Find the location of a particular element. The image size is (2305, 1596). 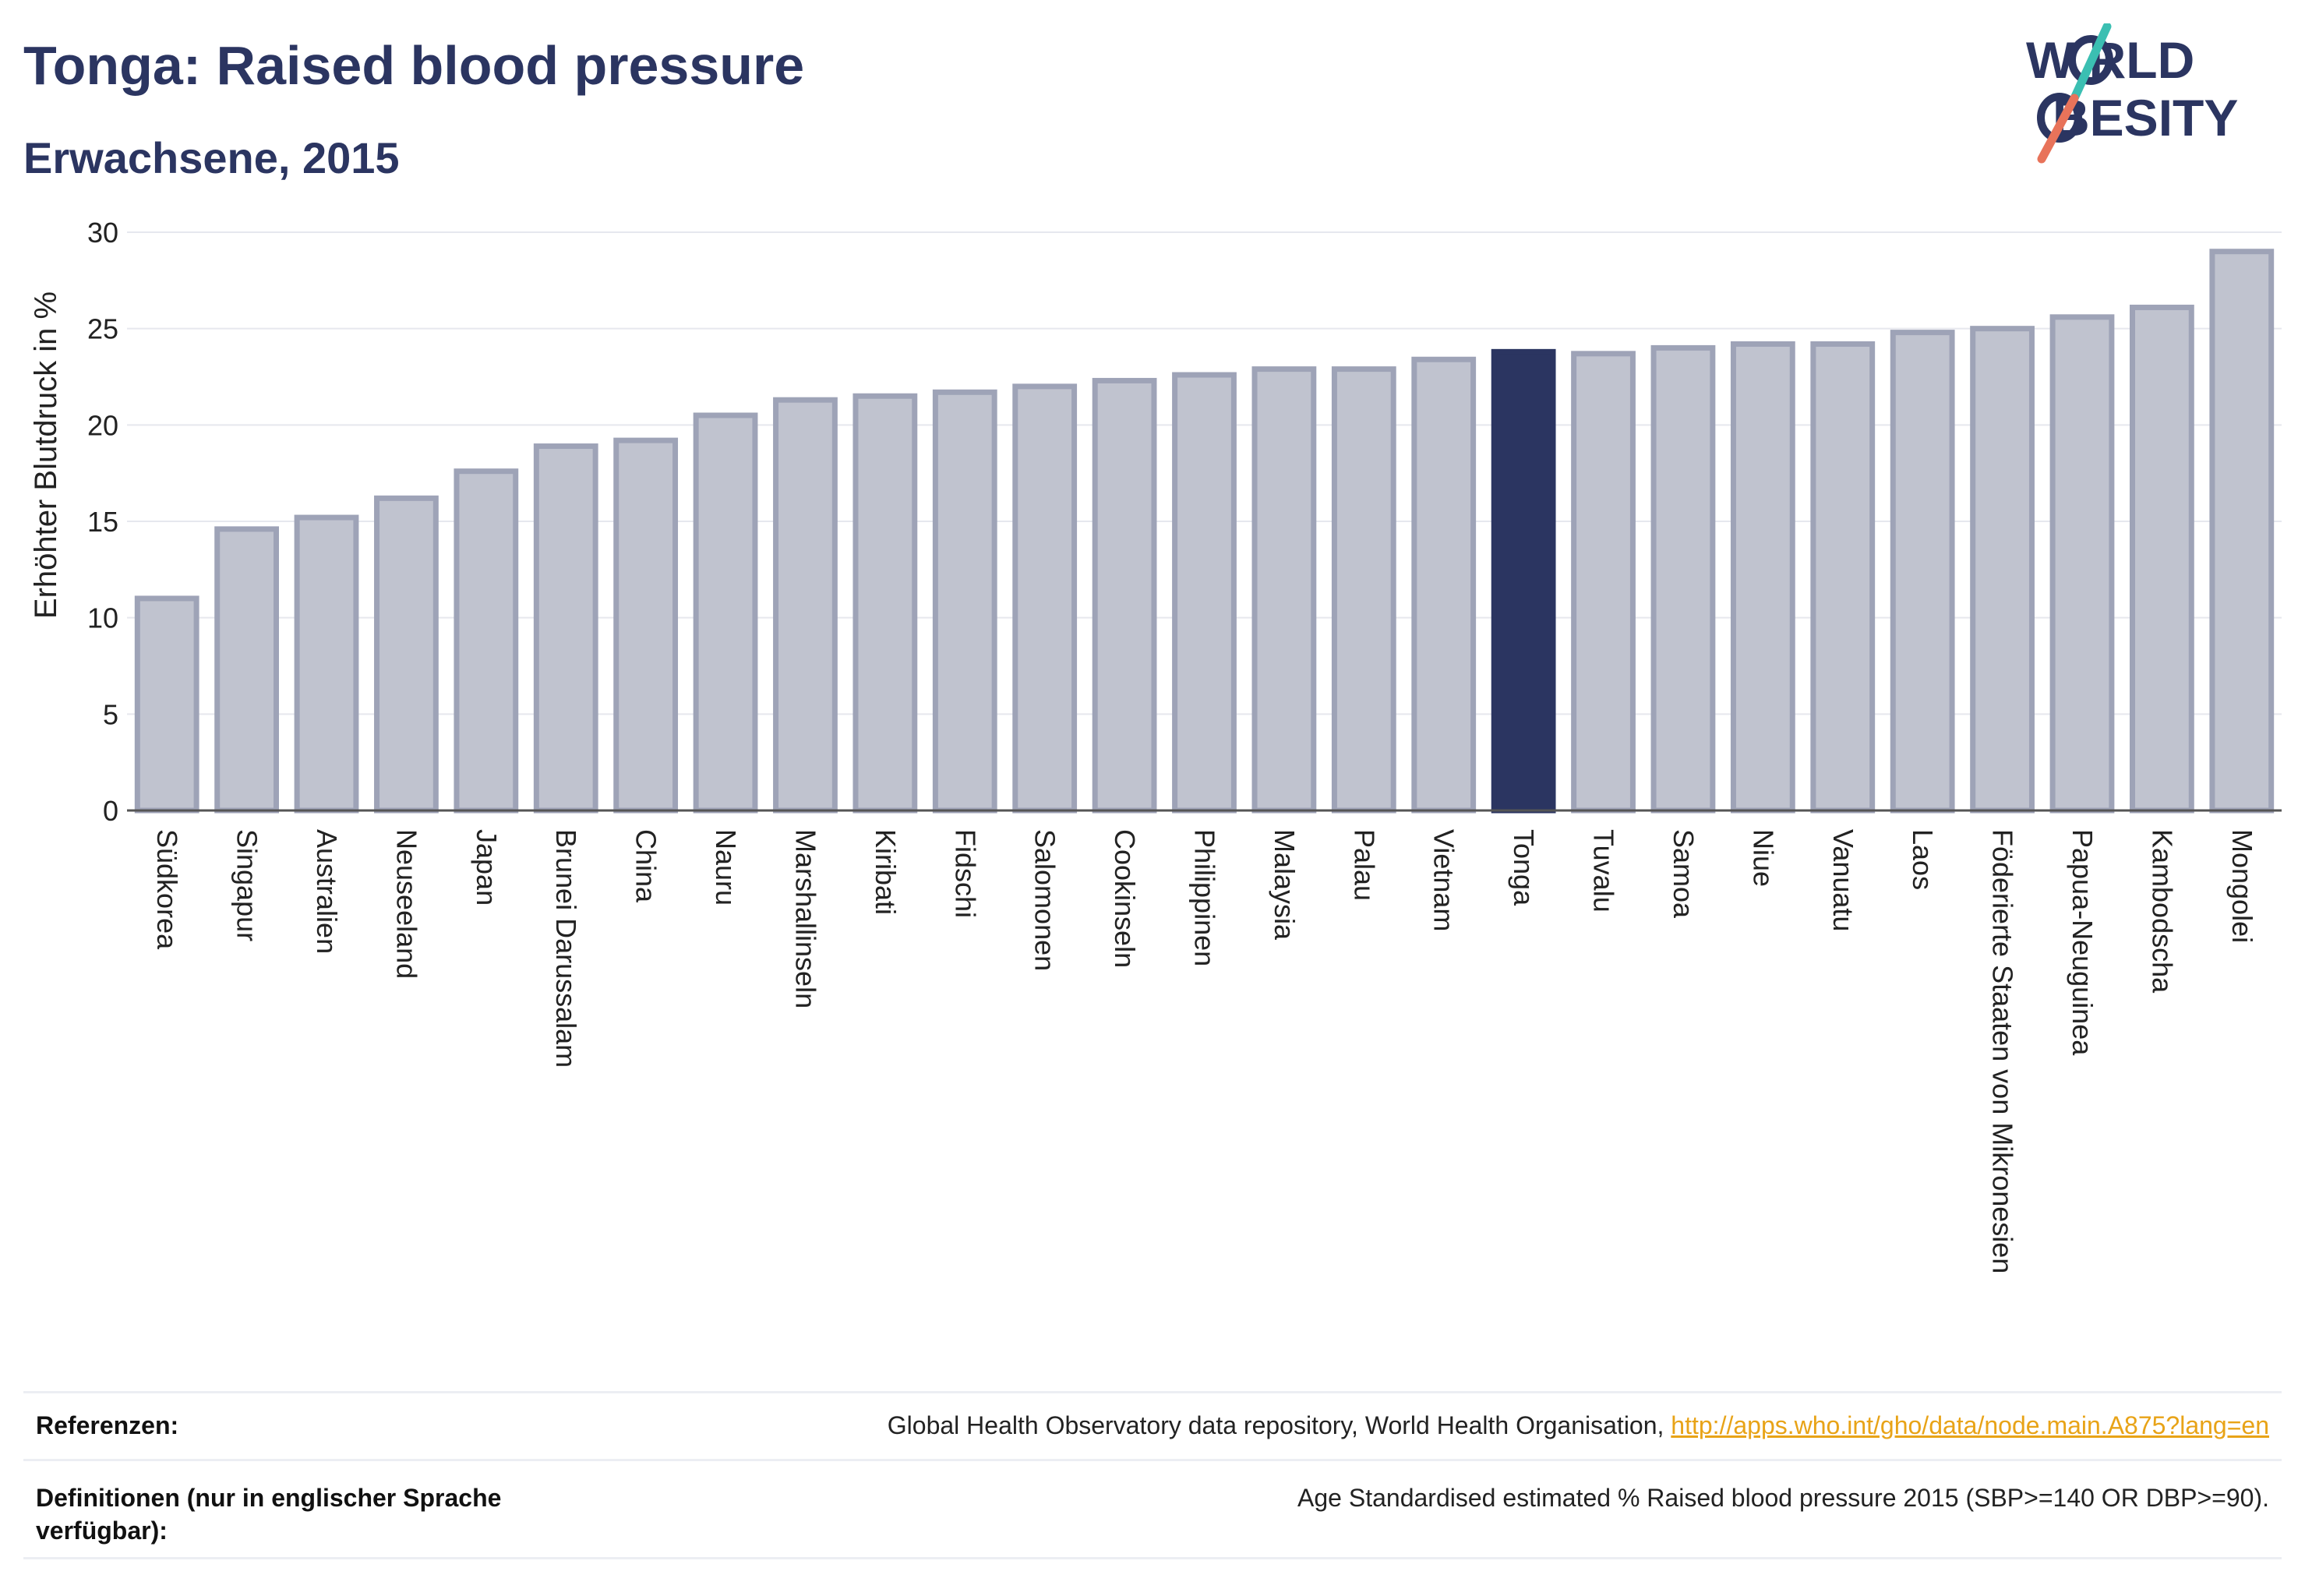

x-tick-label: Malaysia is located at coordinates (1285, 885).